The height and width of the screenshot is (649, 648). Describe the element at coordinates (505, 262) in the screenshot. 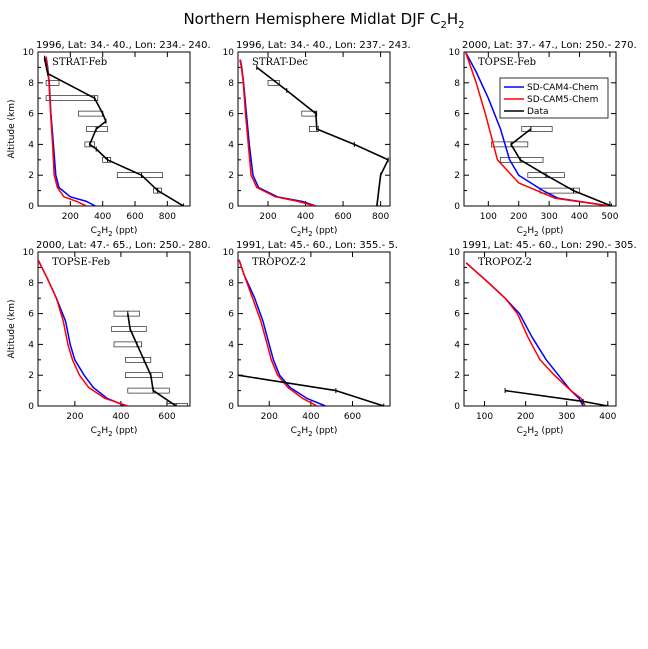

I see `campaign-label: TROPOZ-2` at that location.